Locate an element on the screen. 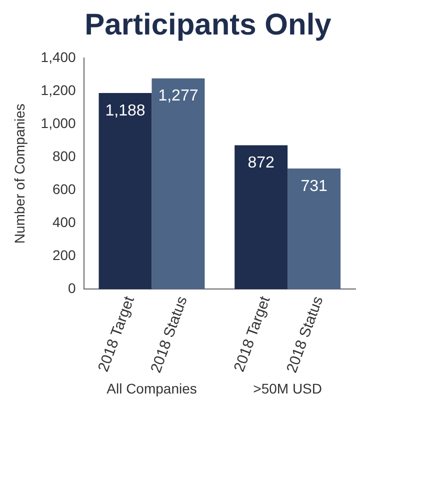 The height and width of the screenshot is (498, 424). data-label: 1,277 is located at coordinates (178, 96).